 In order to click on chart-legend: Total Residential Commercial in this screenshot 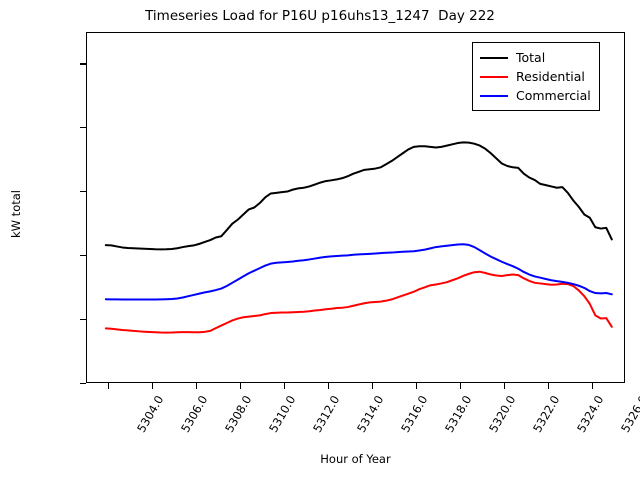, I will do `click(536, 76)`.